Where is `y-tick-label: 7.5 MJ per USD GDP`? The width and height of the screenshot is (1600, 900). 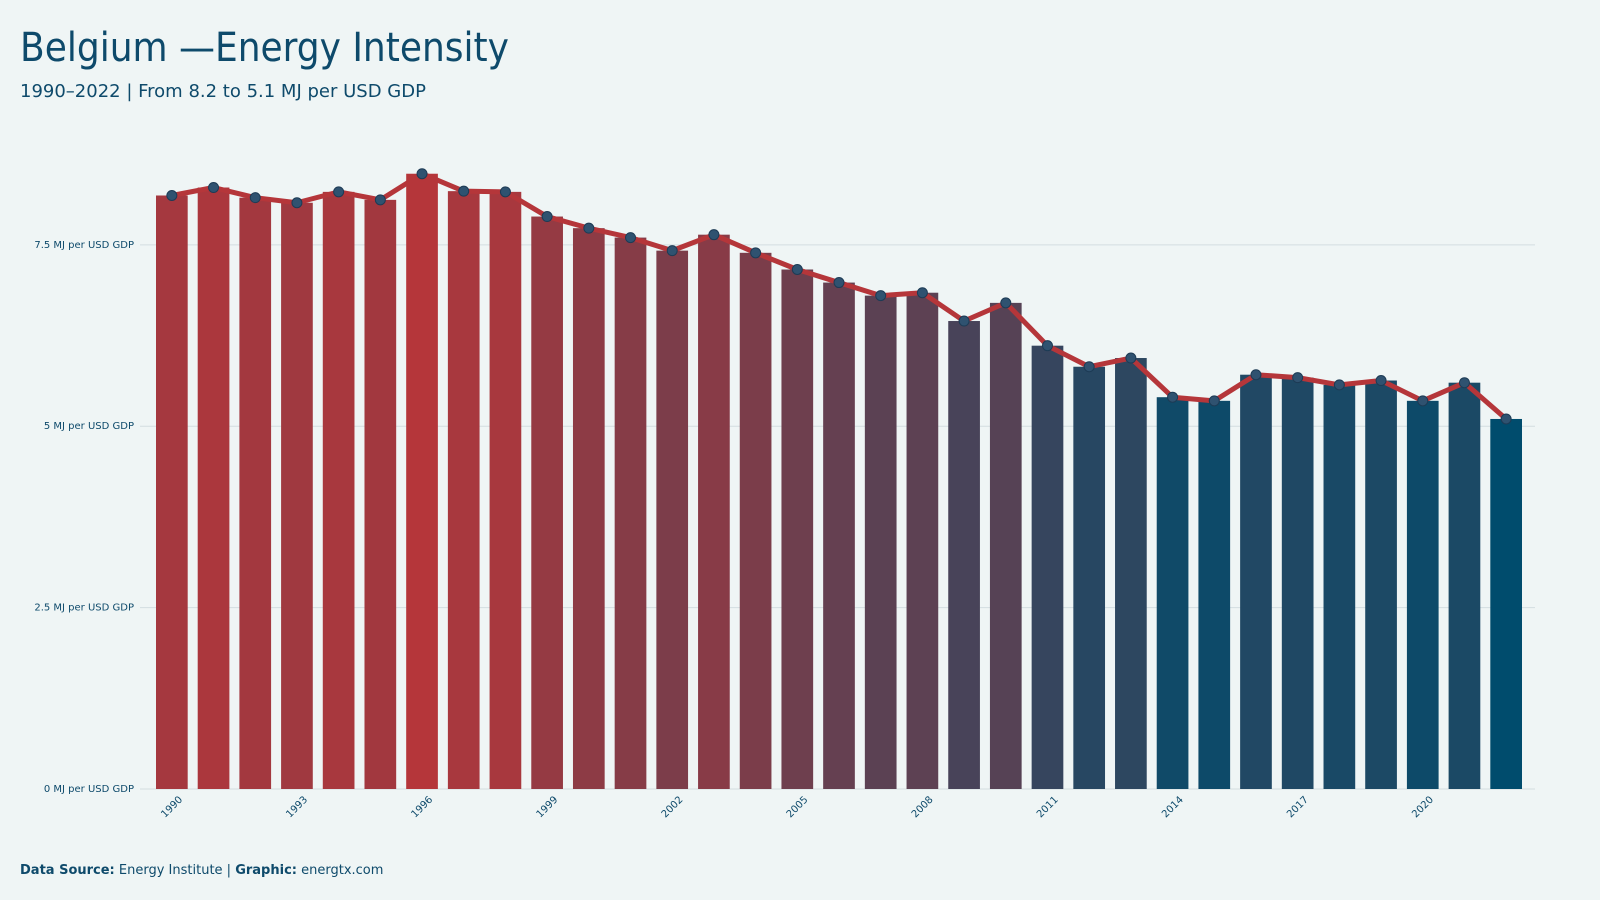 y-tick-label: 7.5 MJ per USD GDP is located at coordinates (84, 245).